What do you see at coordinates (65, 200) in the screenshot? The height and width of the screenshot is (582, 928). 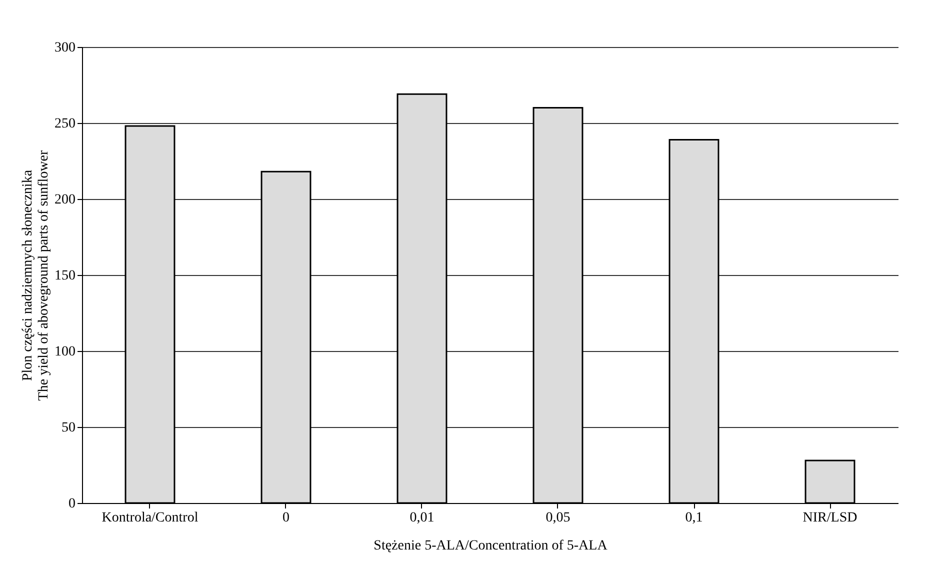 I see `y-tick-label: 200` at bounding box center [65, 200].